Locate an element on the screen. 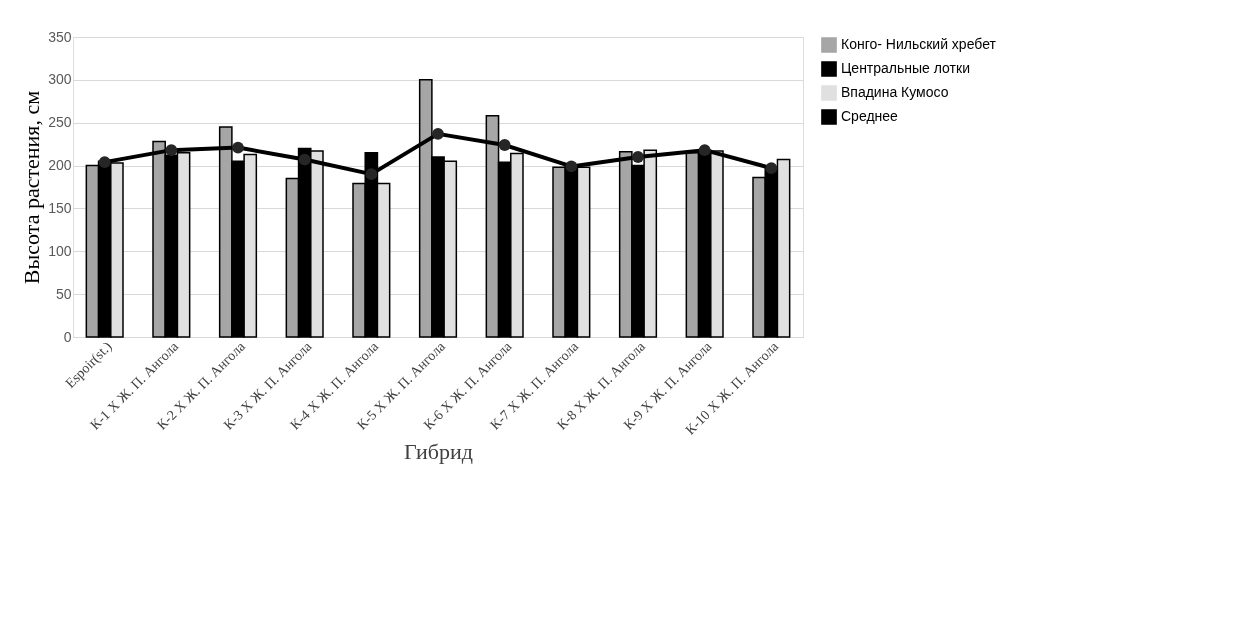 Image resolution: width=1257 pixels, height=625 pixels. y-tick-label: 50 is located at coordinates (63, 293).